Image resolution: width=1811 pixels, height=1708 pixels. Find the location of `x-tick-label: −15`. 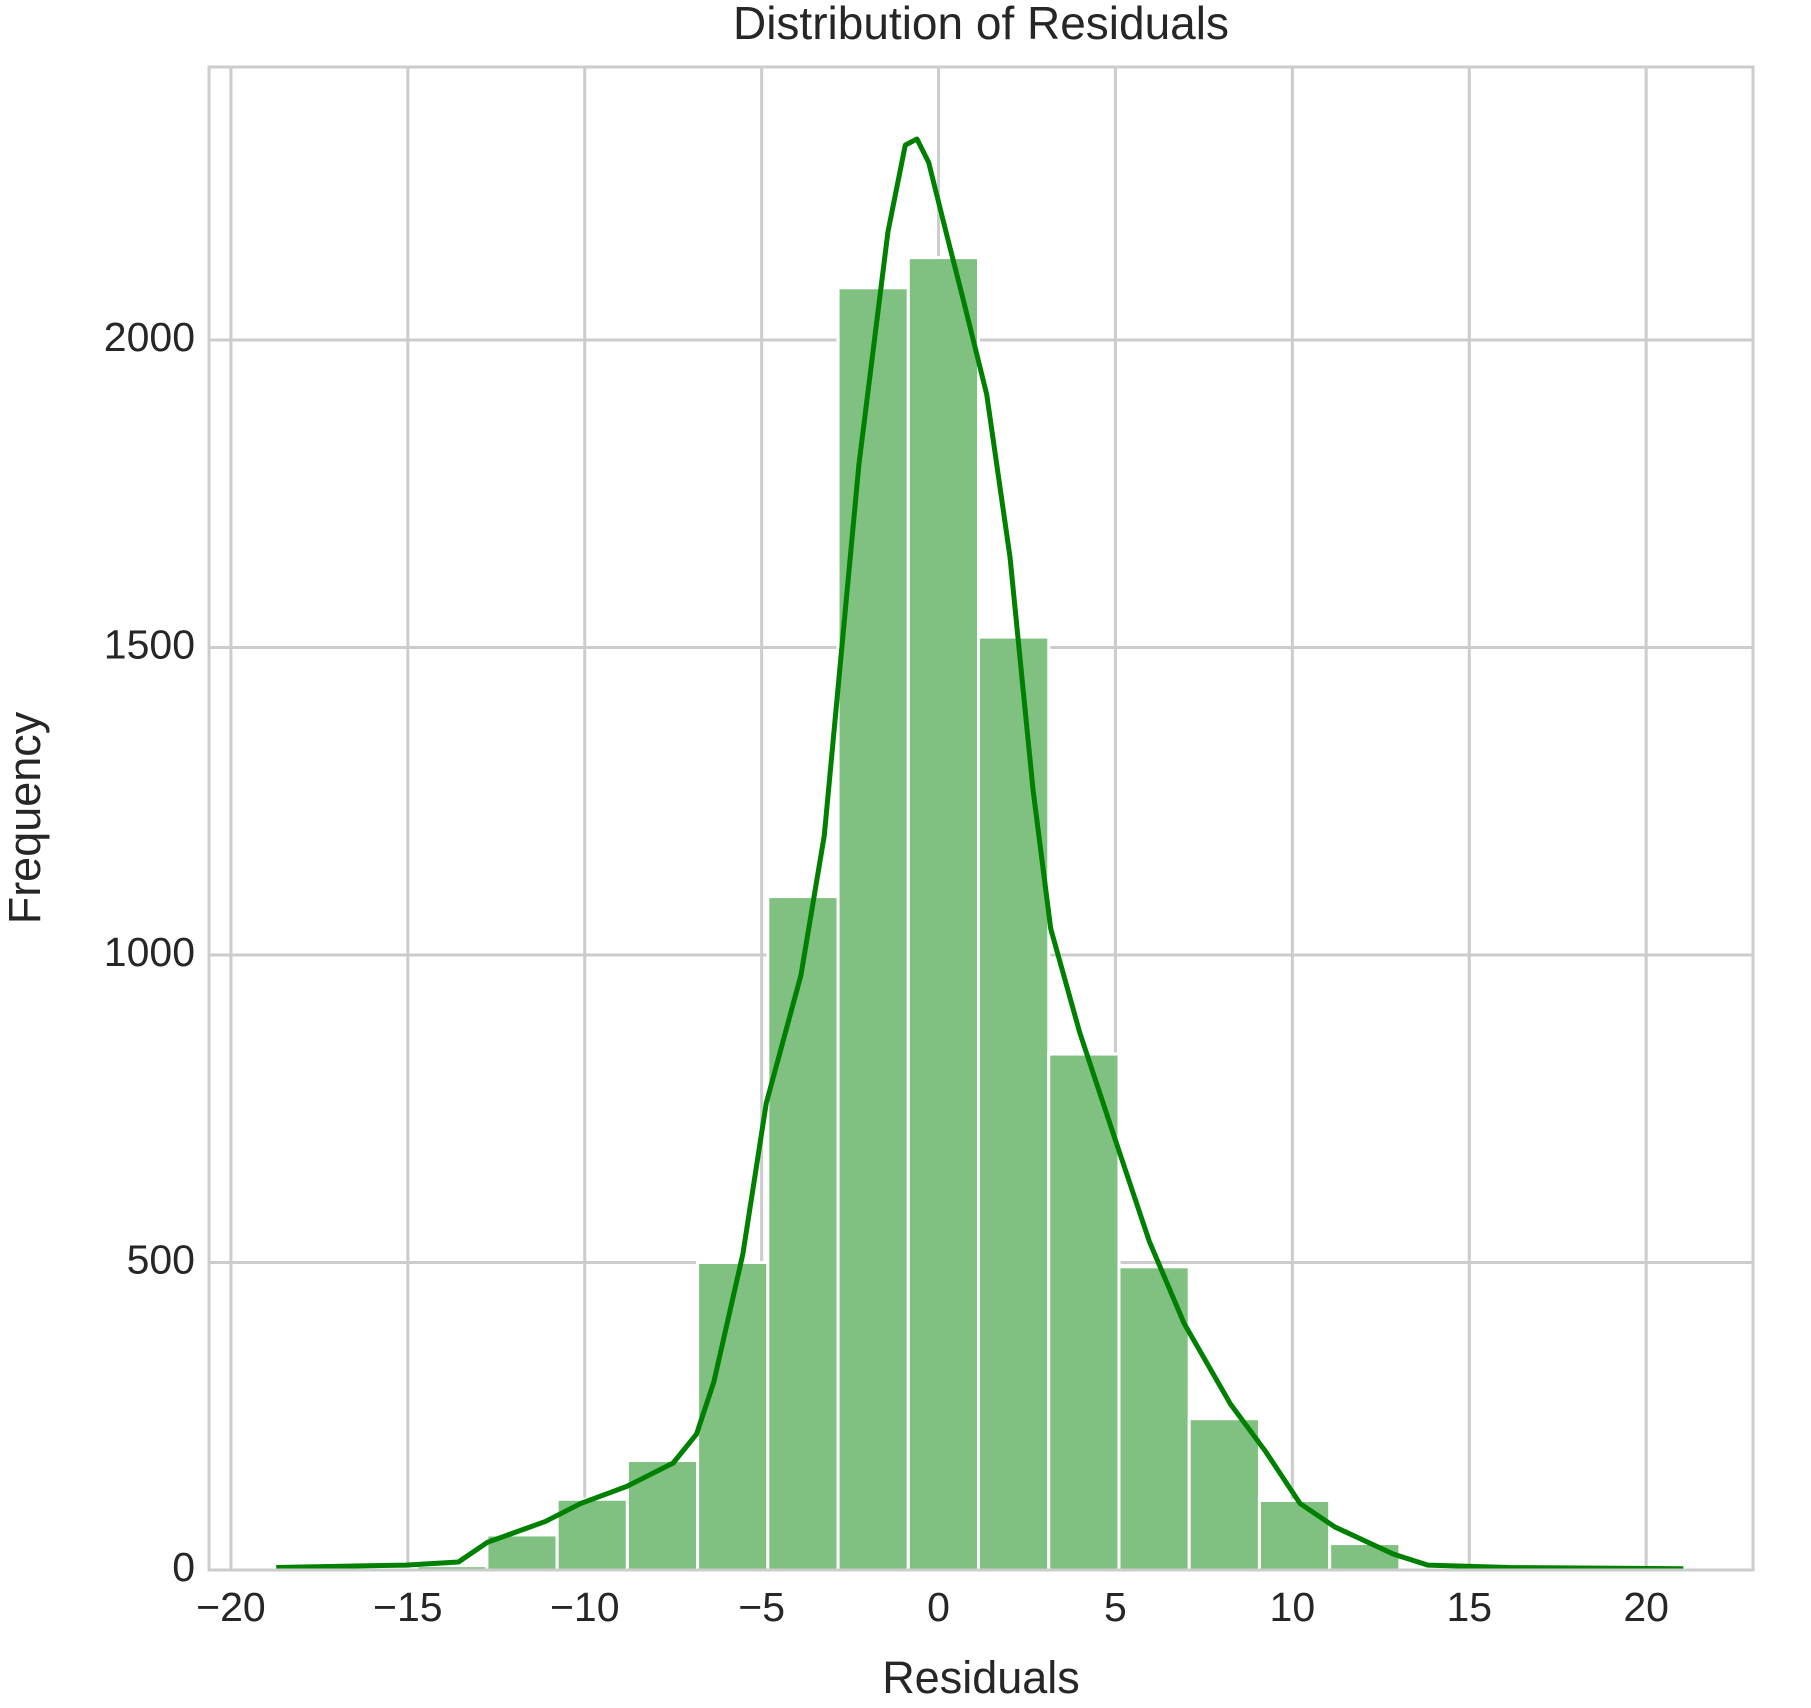

x-tick-label: −15 is located at coordinates (408, 1607).